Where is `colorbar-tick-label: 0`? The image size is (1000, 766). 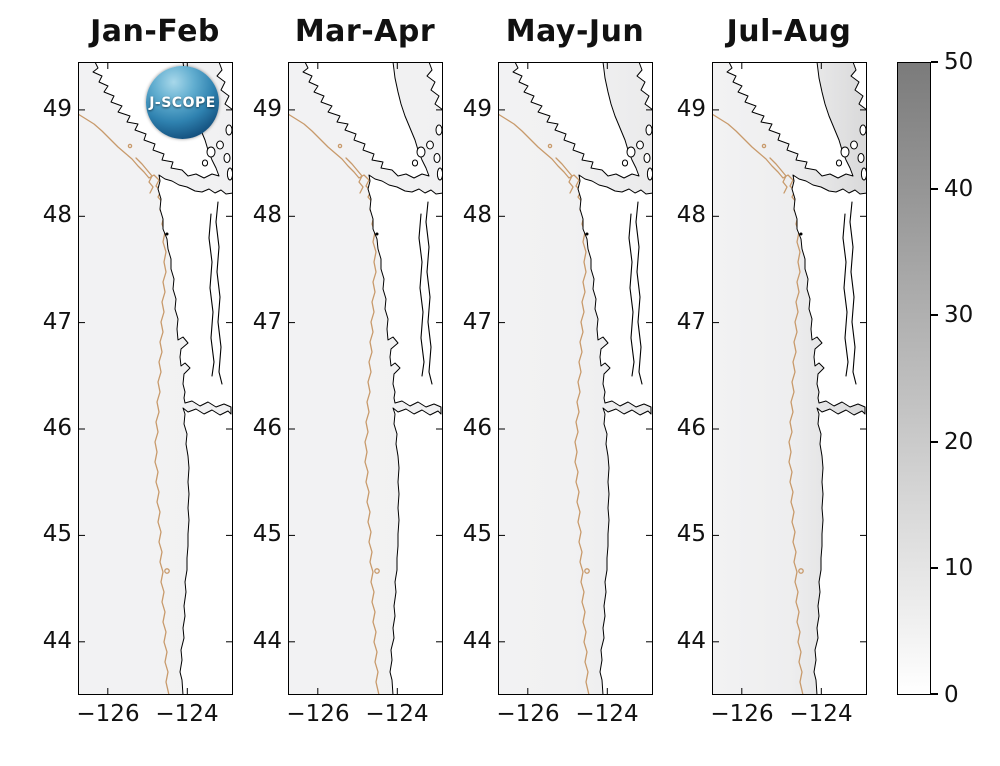
colorbar-tick-label: 0 is located at coordinates (951, 695).